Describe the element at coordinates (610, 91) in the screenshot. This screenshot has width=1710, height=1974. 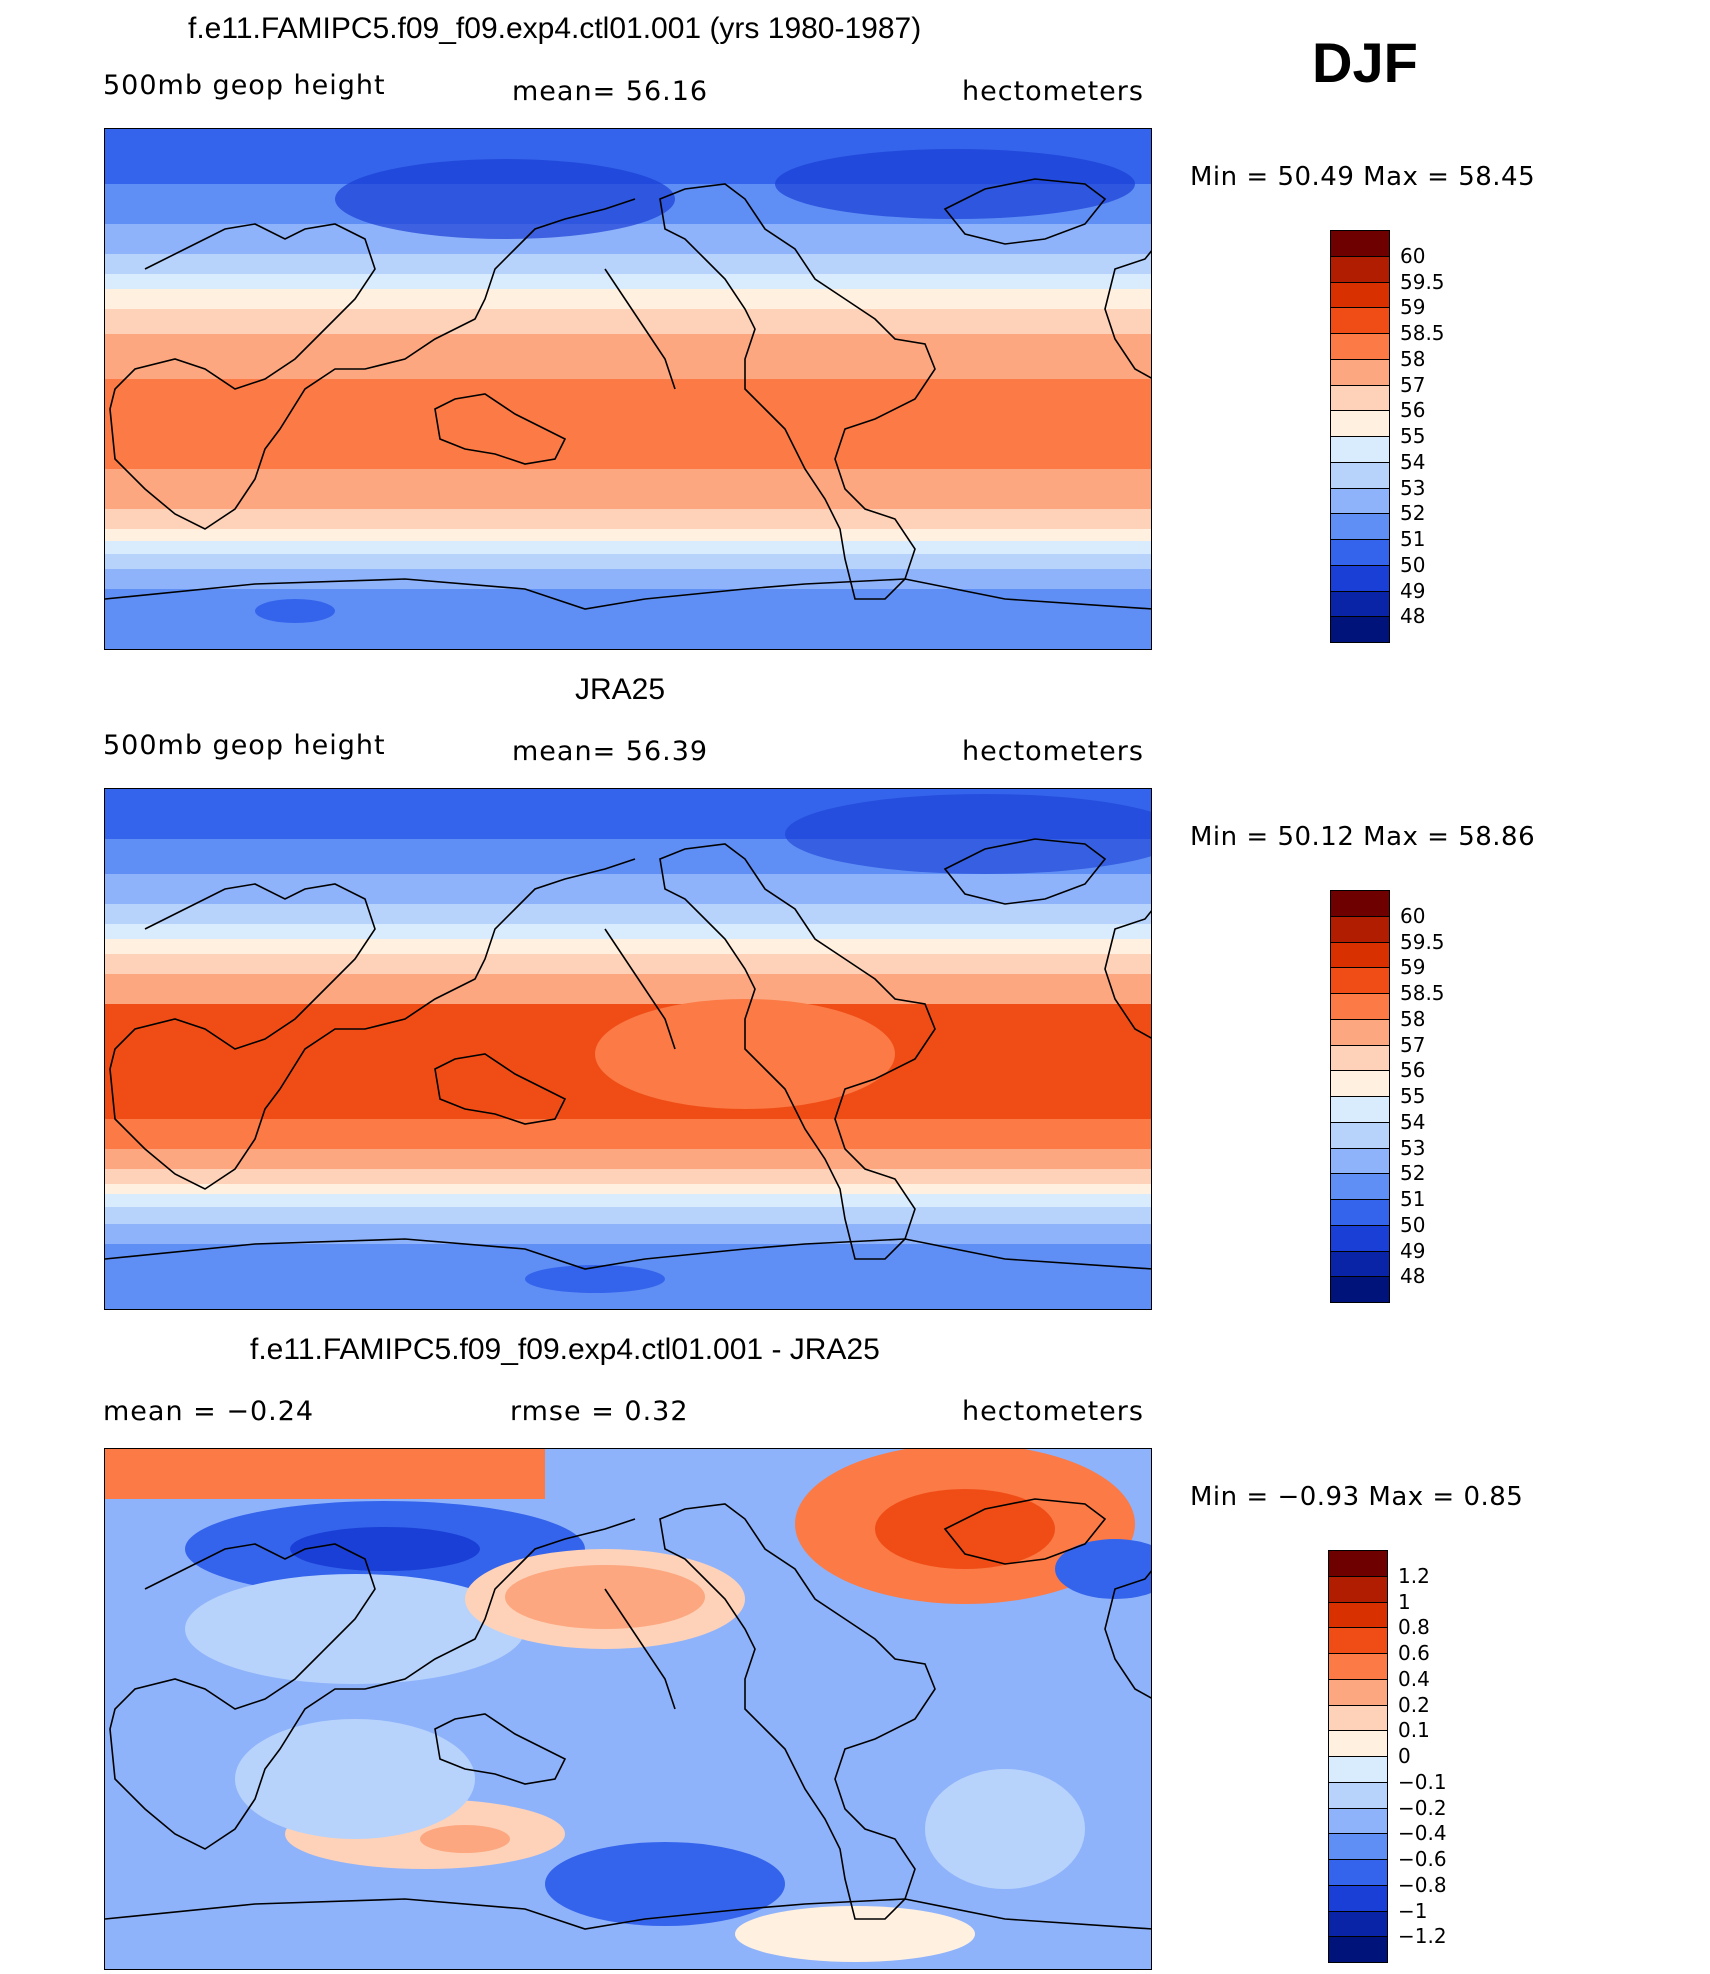
I see `panel1-mean-label: mean= 56.16` at that location.